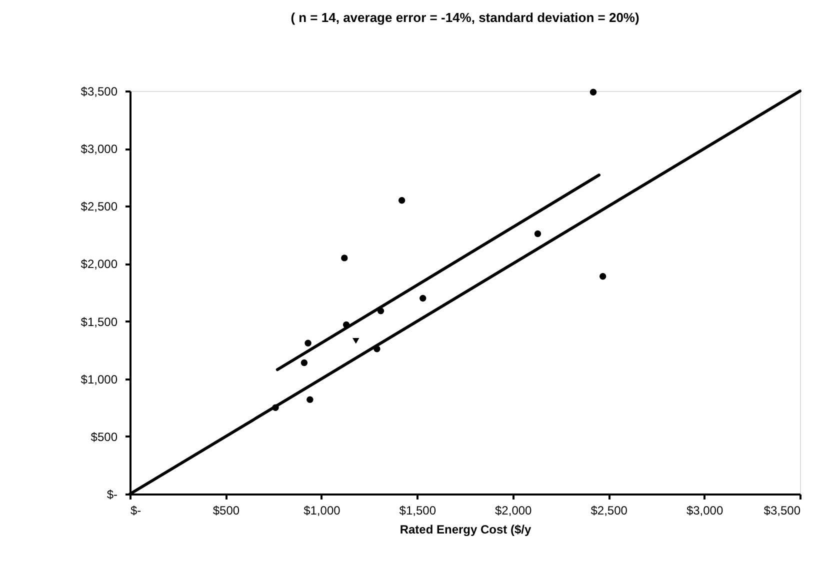 Image resolution: width=835 pixels, height=575 pixels. What do you see at coordinates (782, 511) in the screenshot?
I see `x-tick-label: $3,500` at bounding box center [782, 511].